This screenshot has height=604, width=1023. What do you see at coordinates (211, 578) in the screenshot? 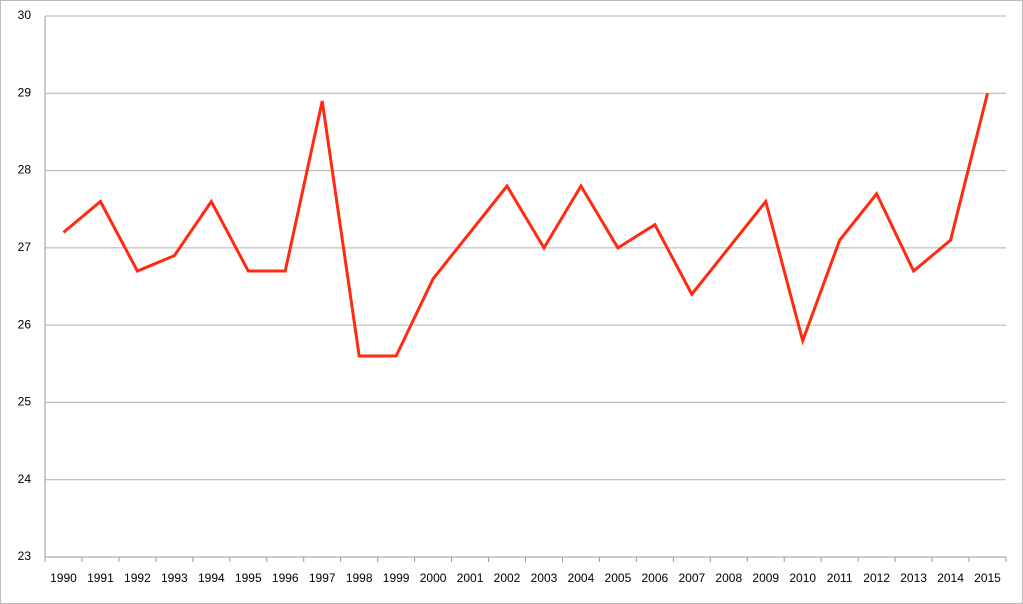
I see `x-tick-label: 1994` at bounding box center [211, 578].